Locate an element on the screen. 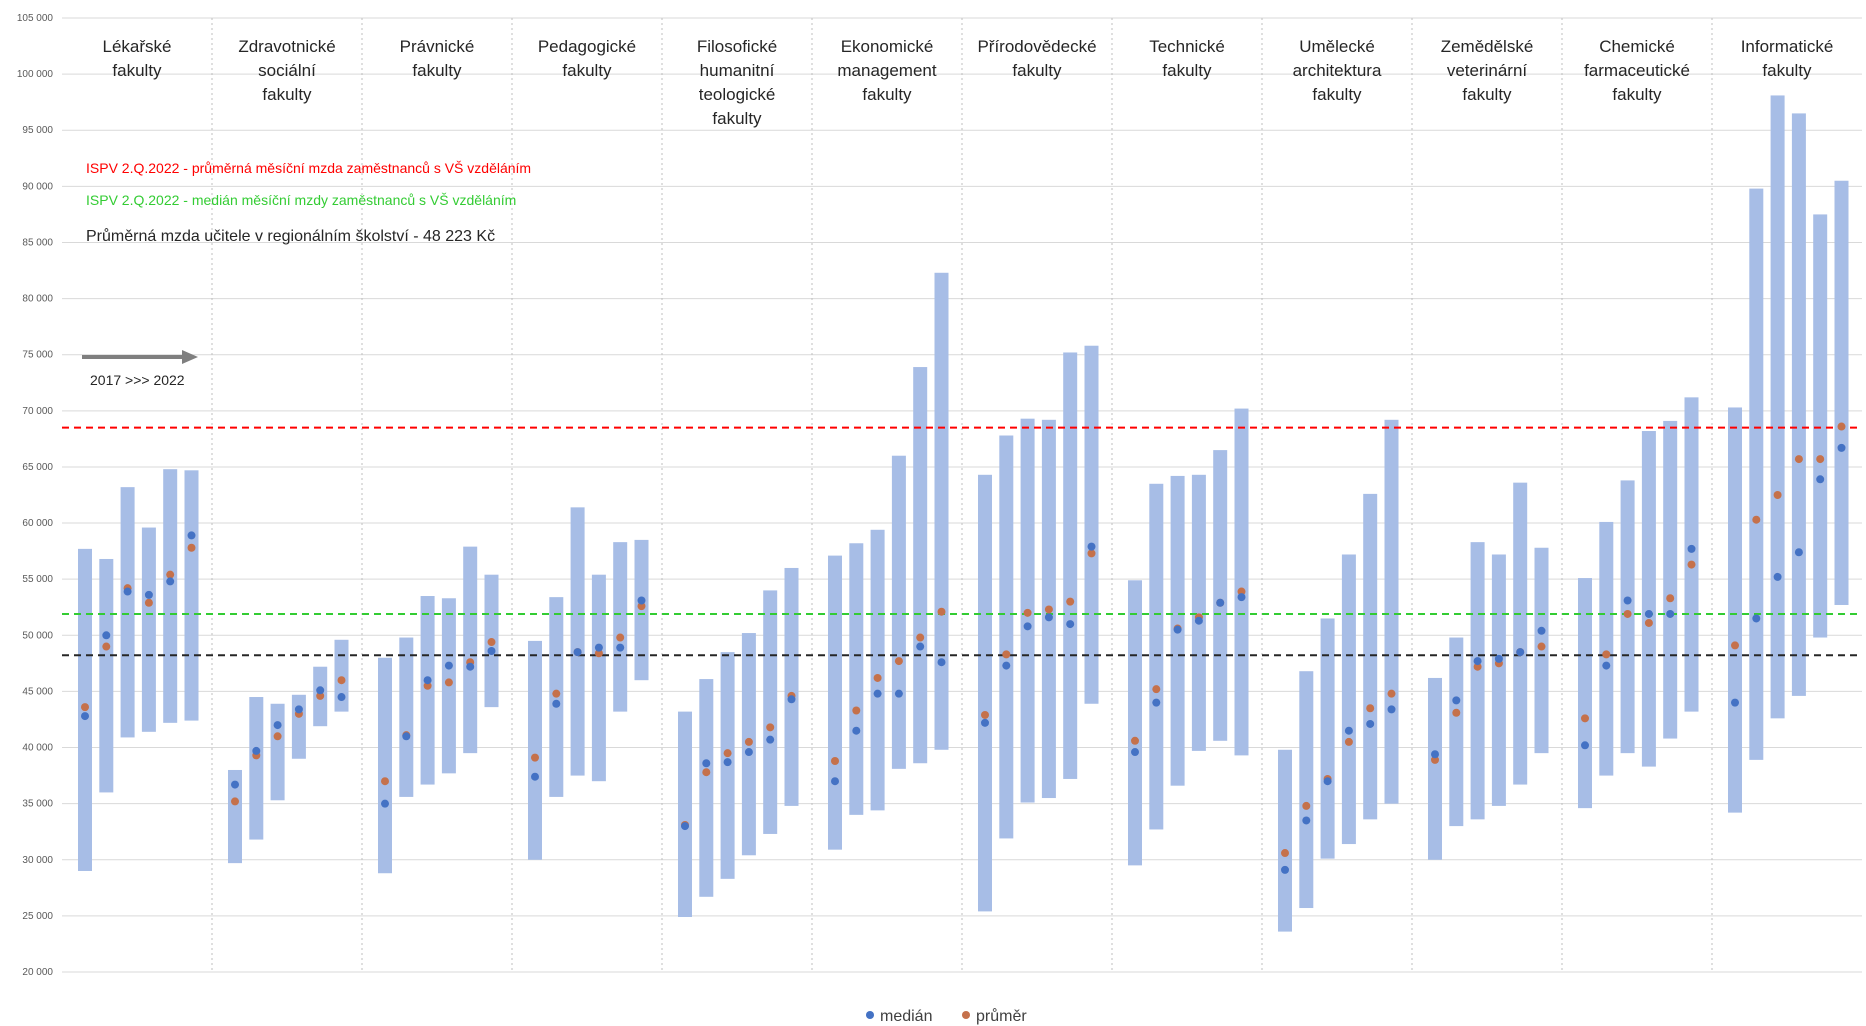  group-label-line: Zdravotnické is located at coordinates (286, 46).